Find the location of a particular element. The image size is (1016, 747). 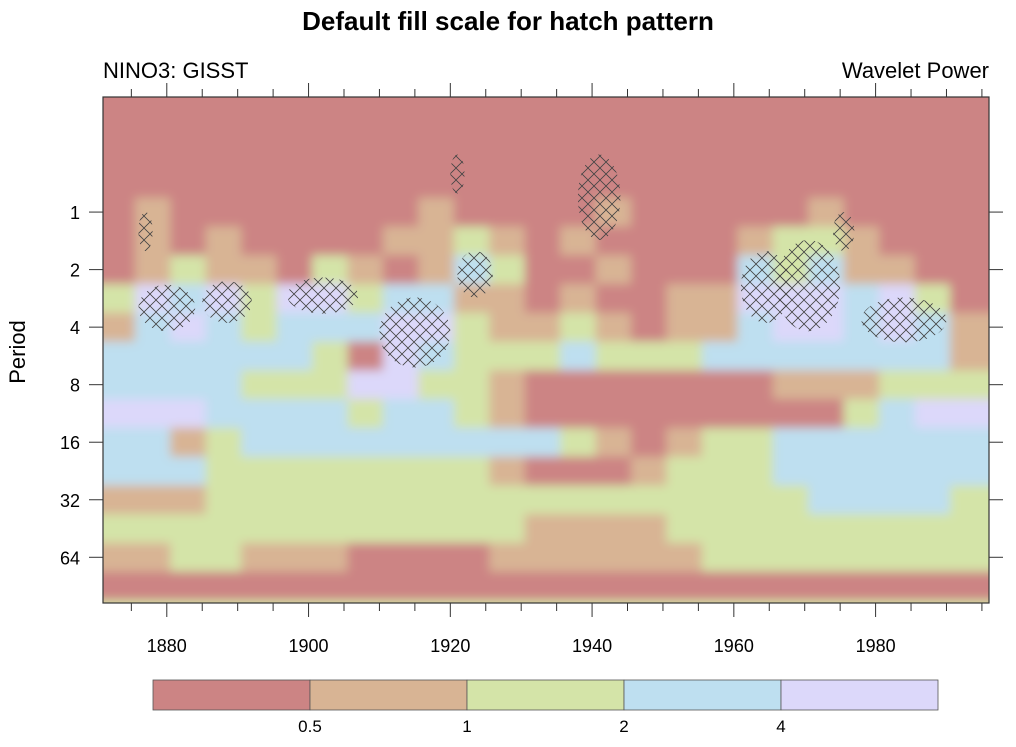

x-tick-label: 1920 is located at coordinates (450, 646).